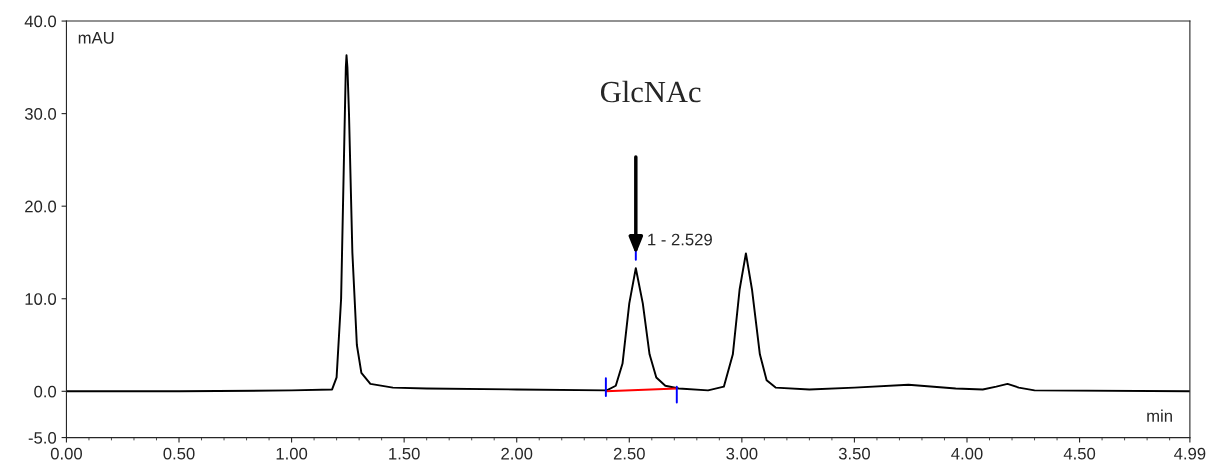 This screenshot has width=1208, height=468. What do you see at coordinates (1159, 415) in the screenshot?
I see `x-axis-title: min` at bounding box center [1159, 415].